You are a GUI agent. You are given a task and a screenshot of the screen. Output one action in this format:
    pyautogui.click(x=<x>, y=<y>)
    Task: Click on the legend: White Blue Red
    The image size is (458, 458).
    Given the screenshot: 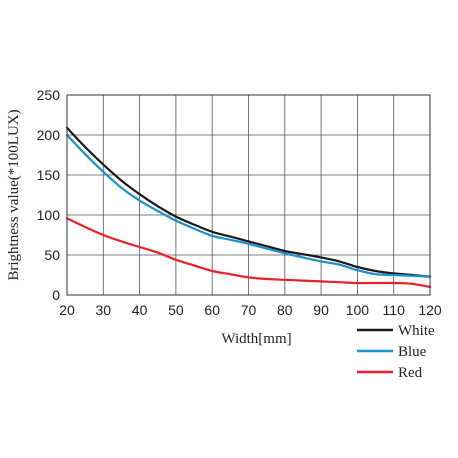 What is the action you would take?
    pyautogui.click(x=396, y=352)
    